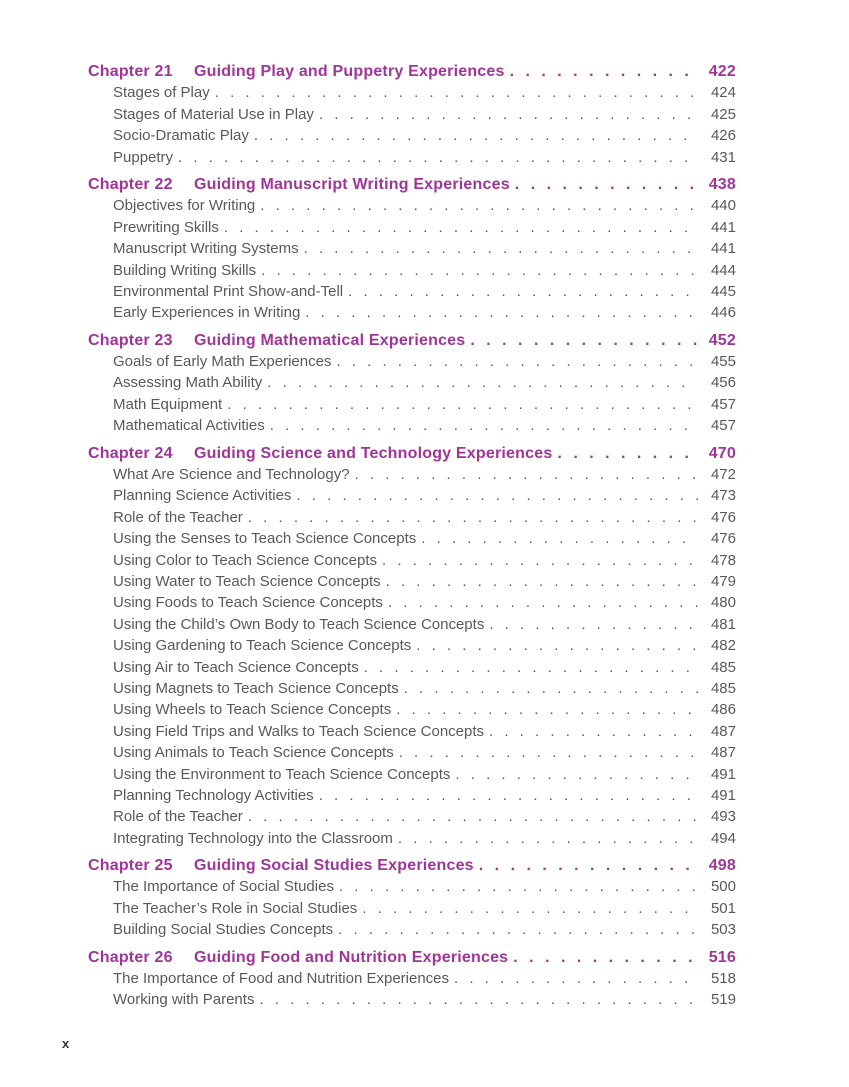  Describe the element at coordinates (412, 312) in the screenshot. I see `toc-entry-row: Early Experiences in Writing 446` at that location.